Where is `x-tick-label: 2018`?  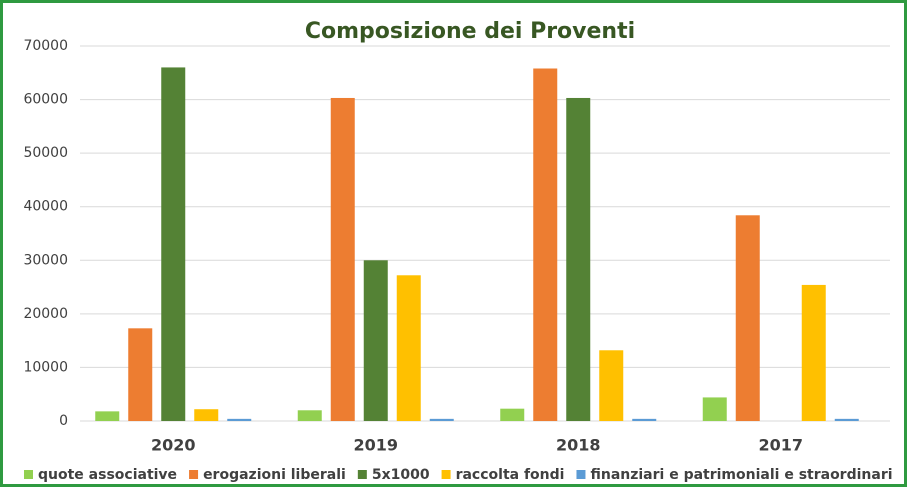 x-tick-label: 2018 is located at coordinates (578, 445).